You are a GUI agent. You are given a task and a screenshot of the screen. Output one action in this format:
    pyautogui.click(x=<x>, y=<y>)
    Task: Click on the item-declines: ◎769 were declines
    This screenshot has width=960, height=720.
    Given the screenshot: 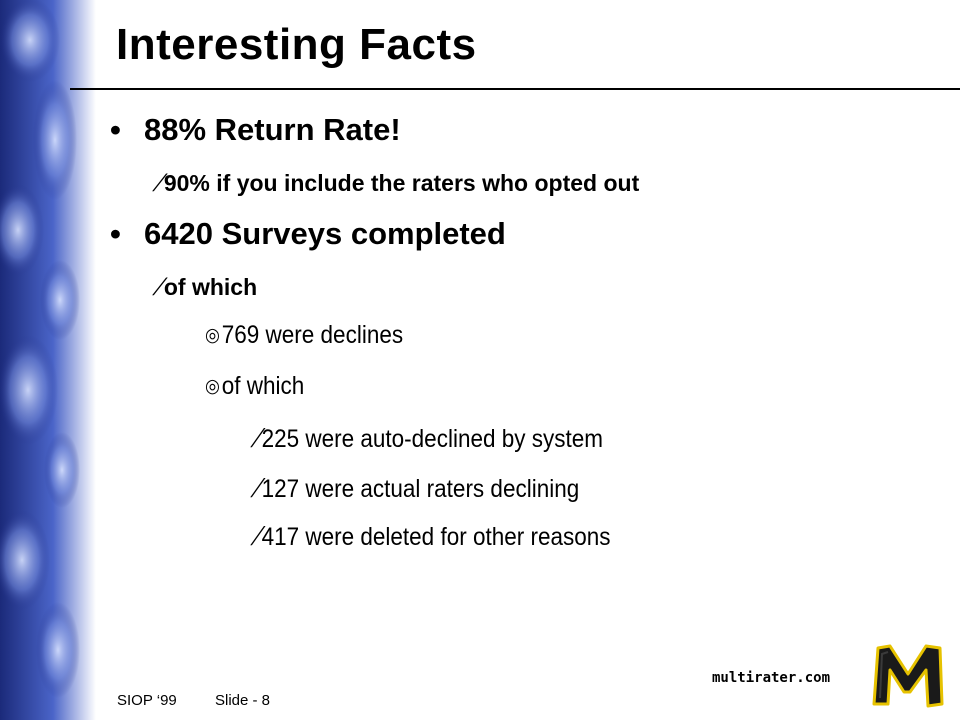 What is the action you would take?
    pyautogui.click(x=304, y=335)
    